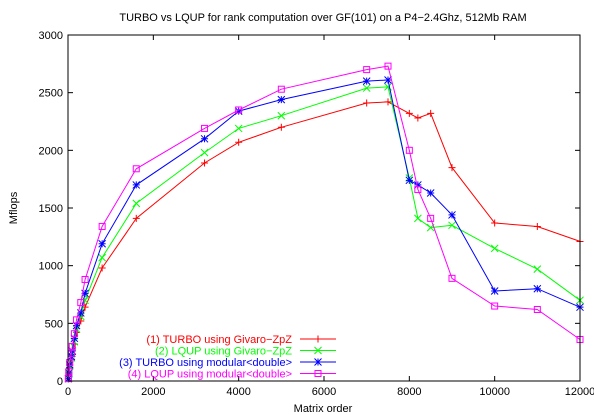  What do you see at coordinates (409, 392) in the screenshot?
I see `x-tick-label: 8000` at bounding box center [409, 392].